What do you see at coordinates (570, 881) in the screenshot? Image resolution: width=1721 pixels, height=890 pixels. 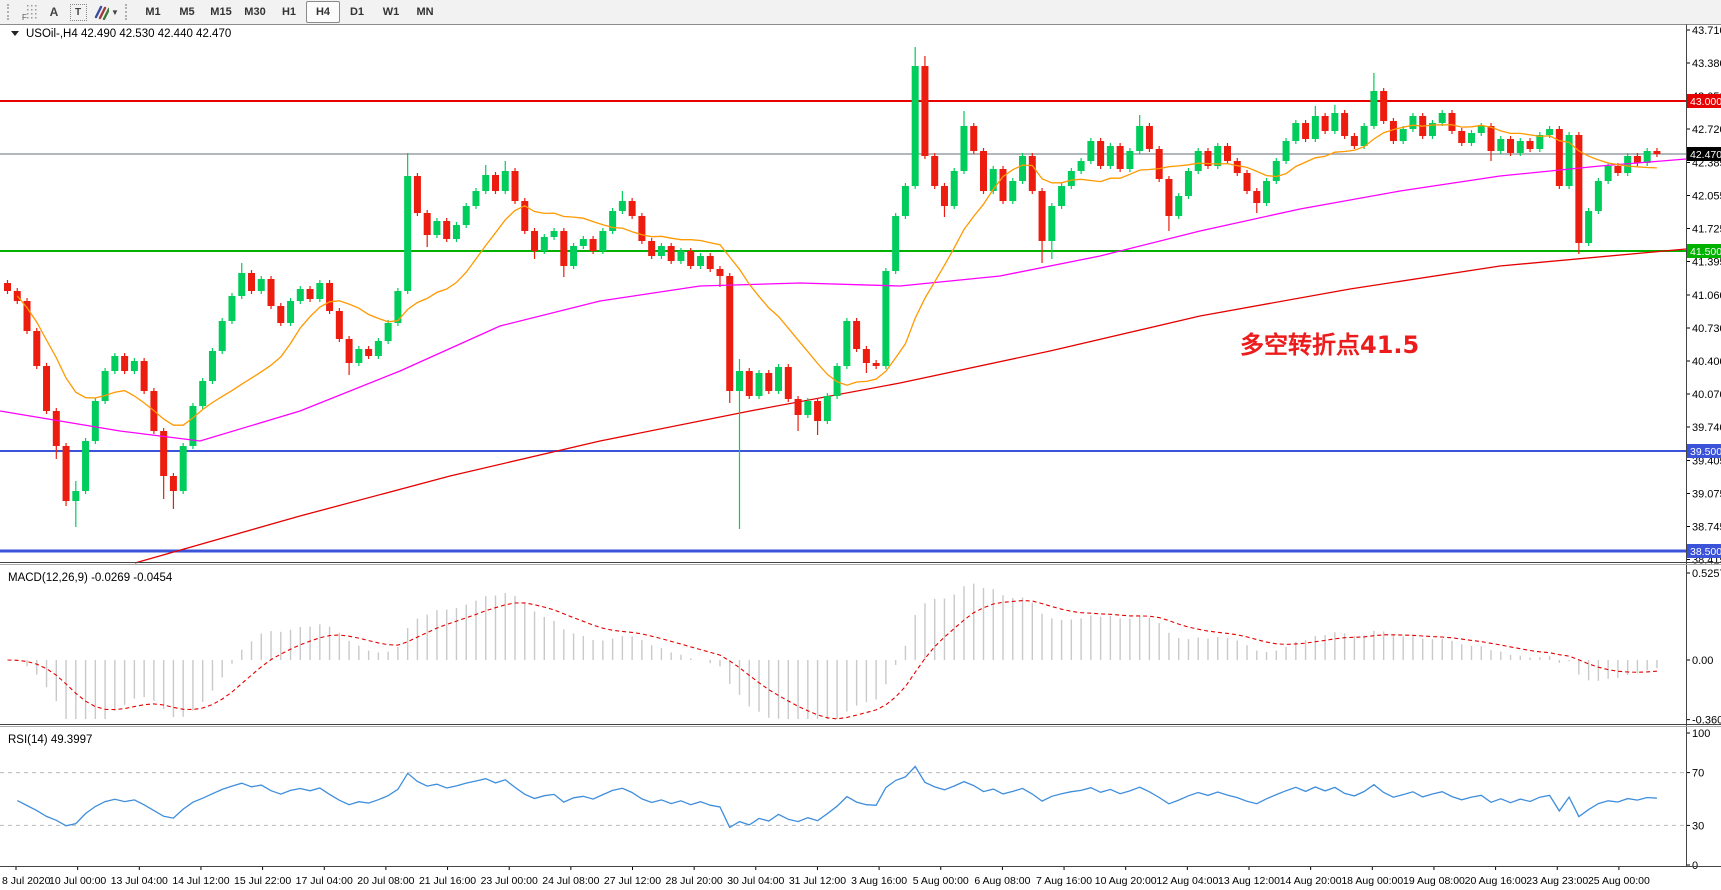 I see `date-axis-label: 24 Jul 08:00` at bounding box center [570, 881].